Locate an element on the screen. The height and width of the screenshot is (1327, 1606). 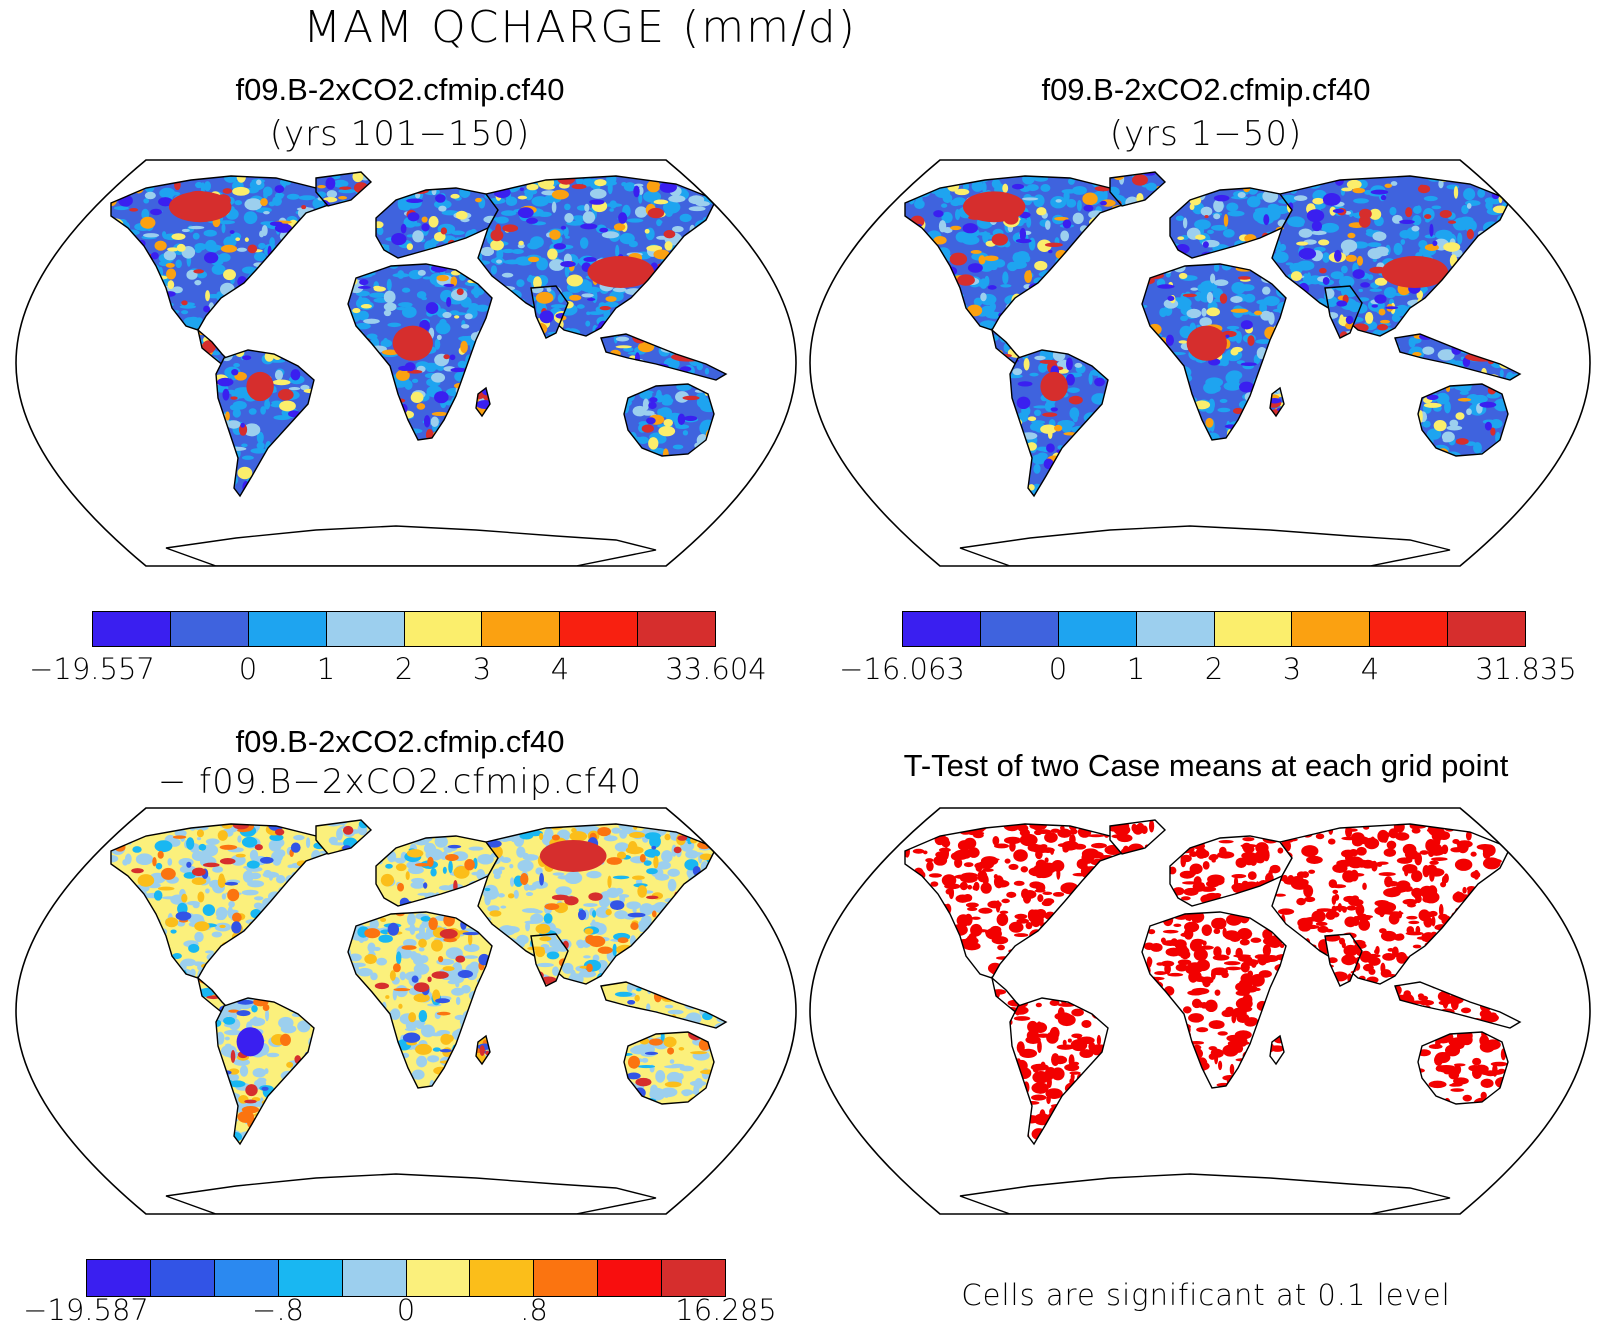
colorbar-tick-label: .8 is located at coordinates (534, 1310).